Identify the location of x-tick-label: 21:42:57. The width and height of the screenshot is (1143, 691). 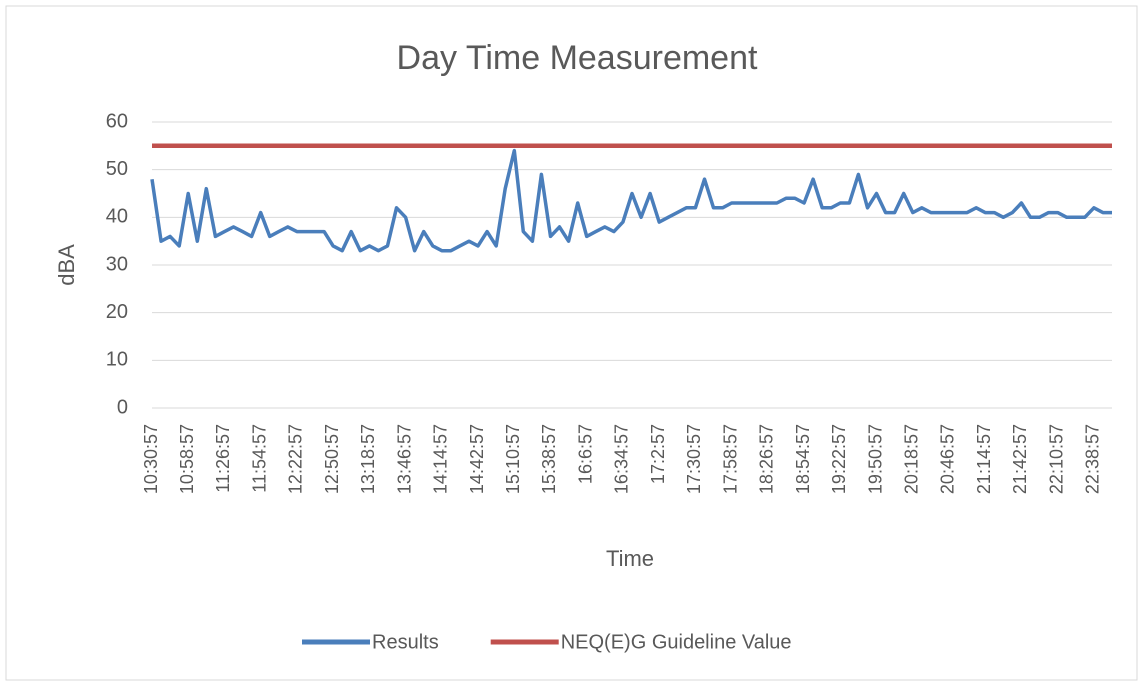
(1020, 459).